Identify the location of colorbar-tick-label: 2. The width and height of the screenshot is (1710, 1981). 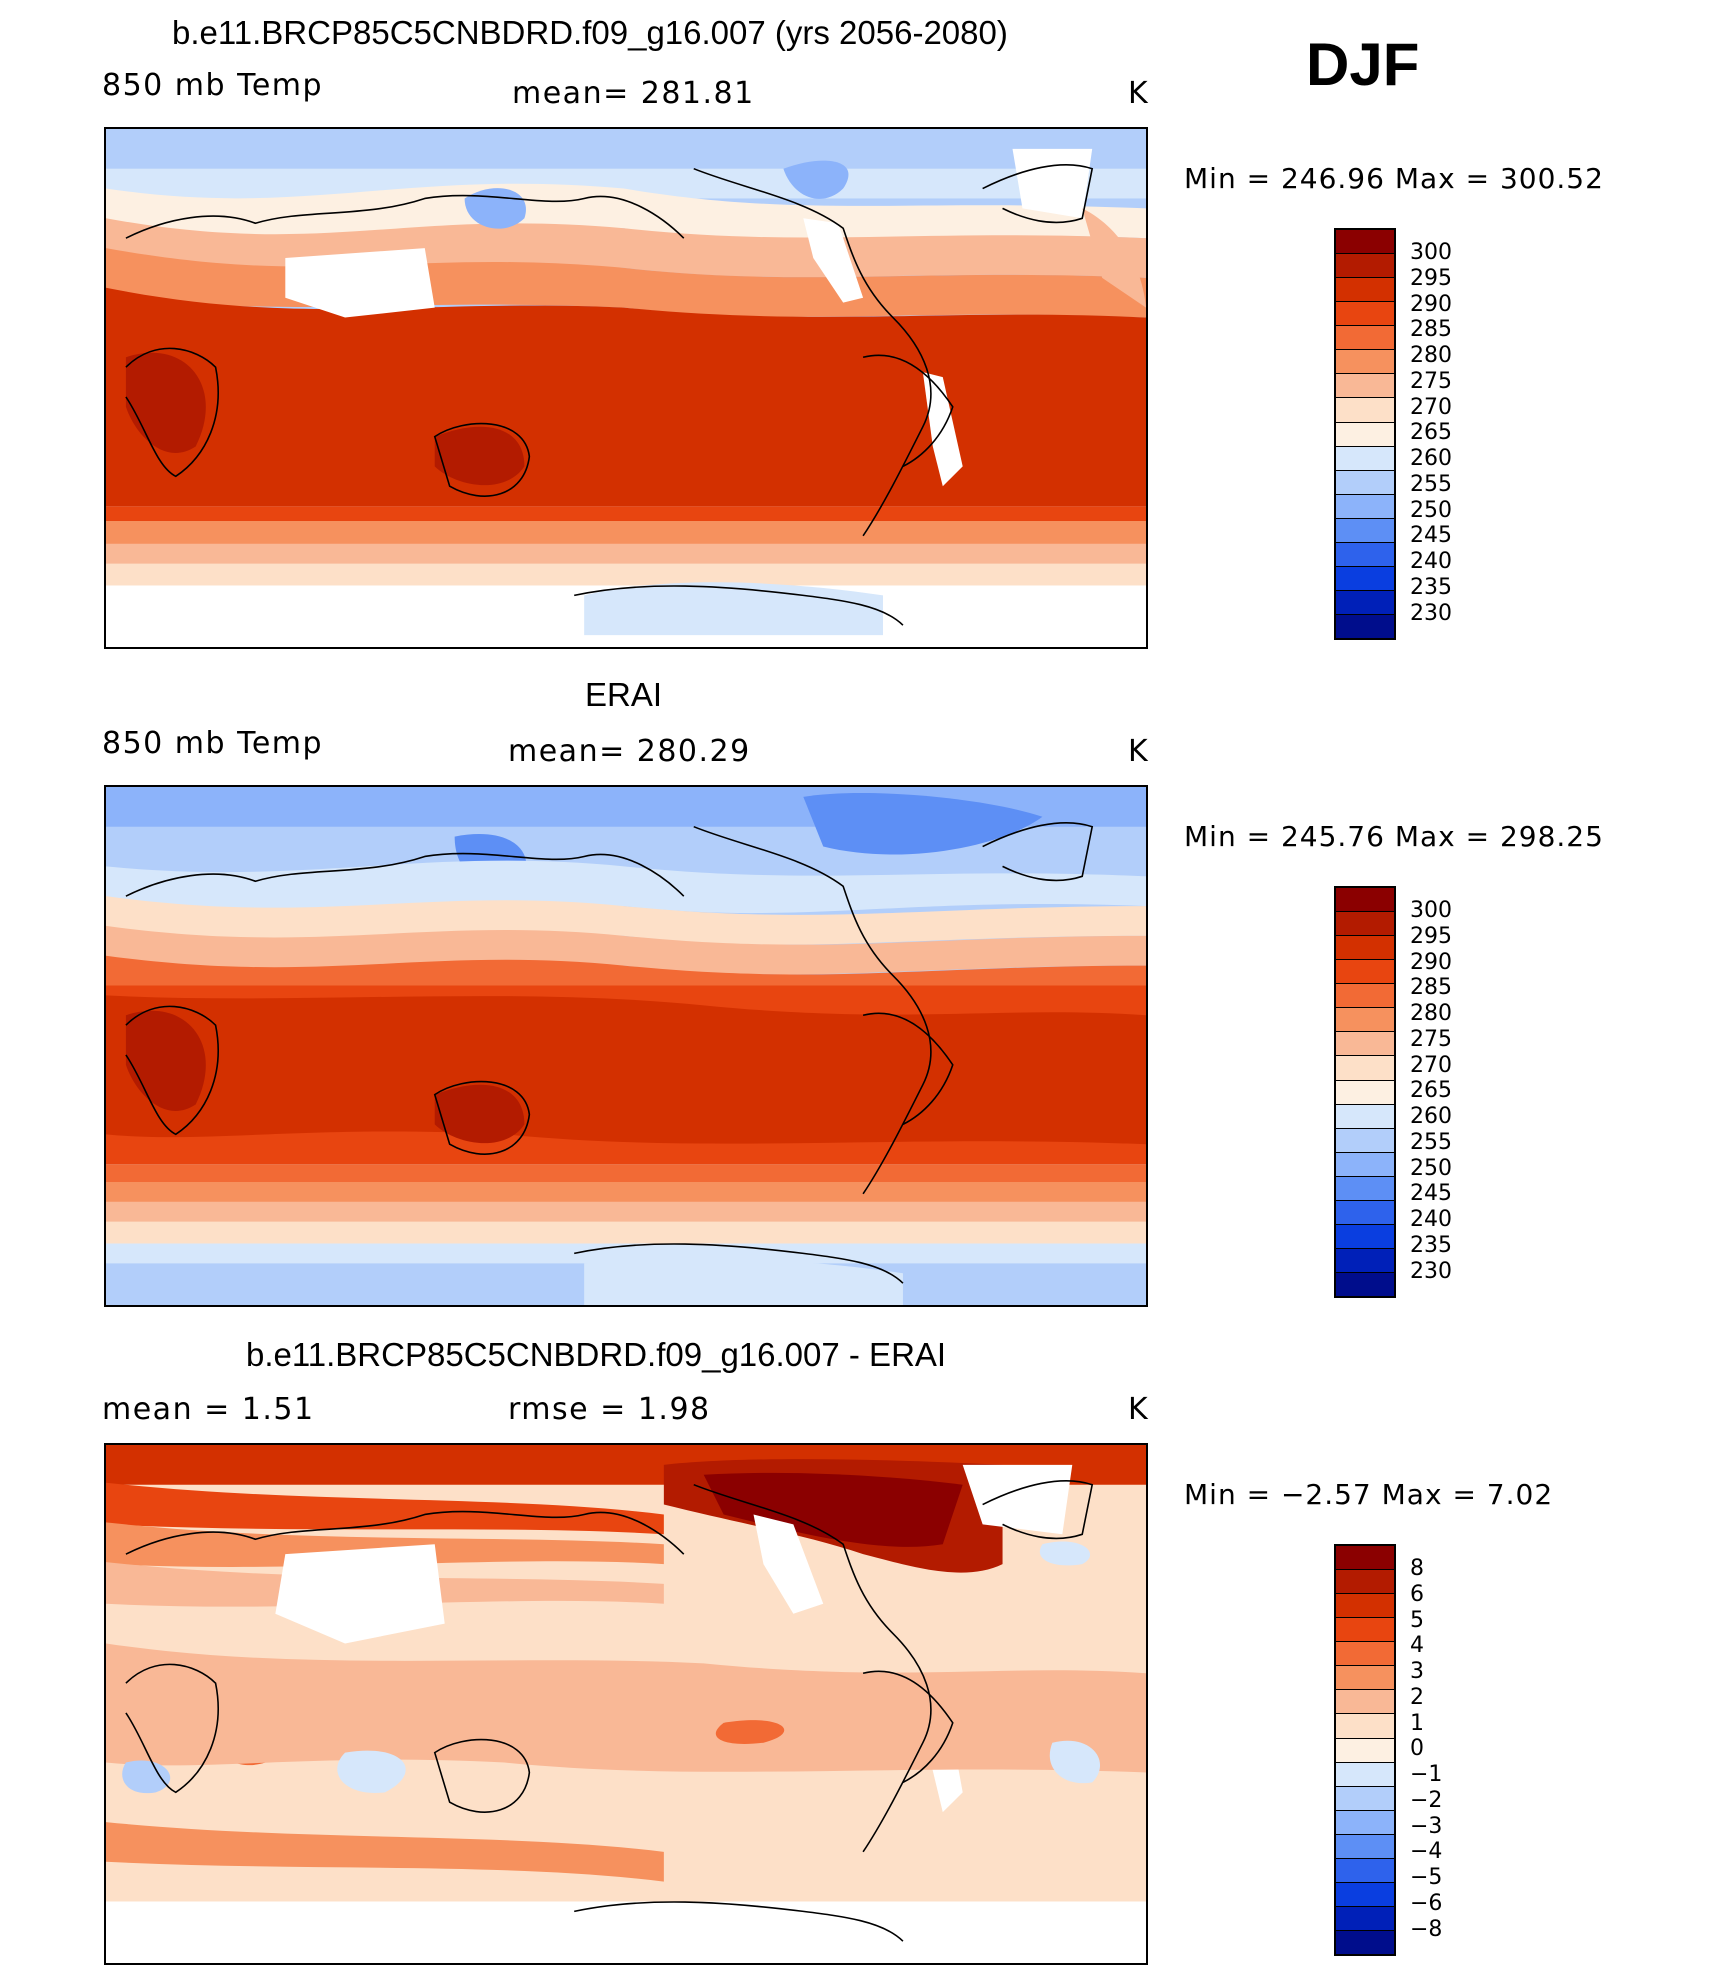
(1417, 1697).